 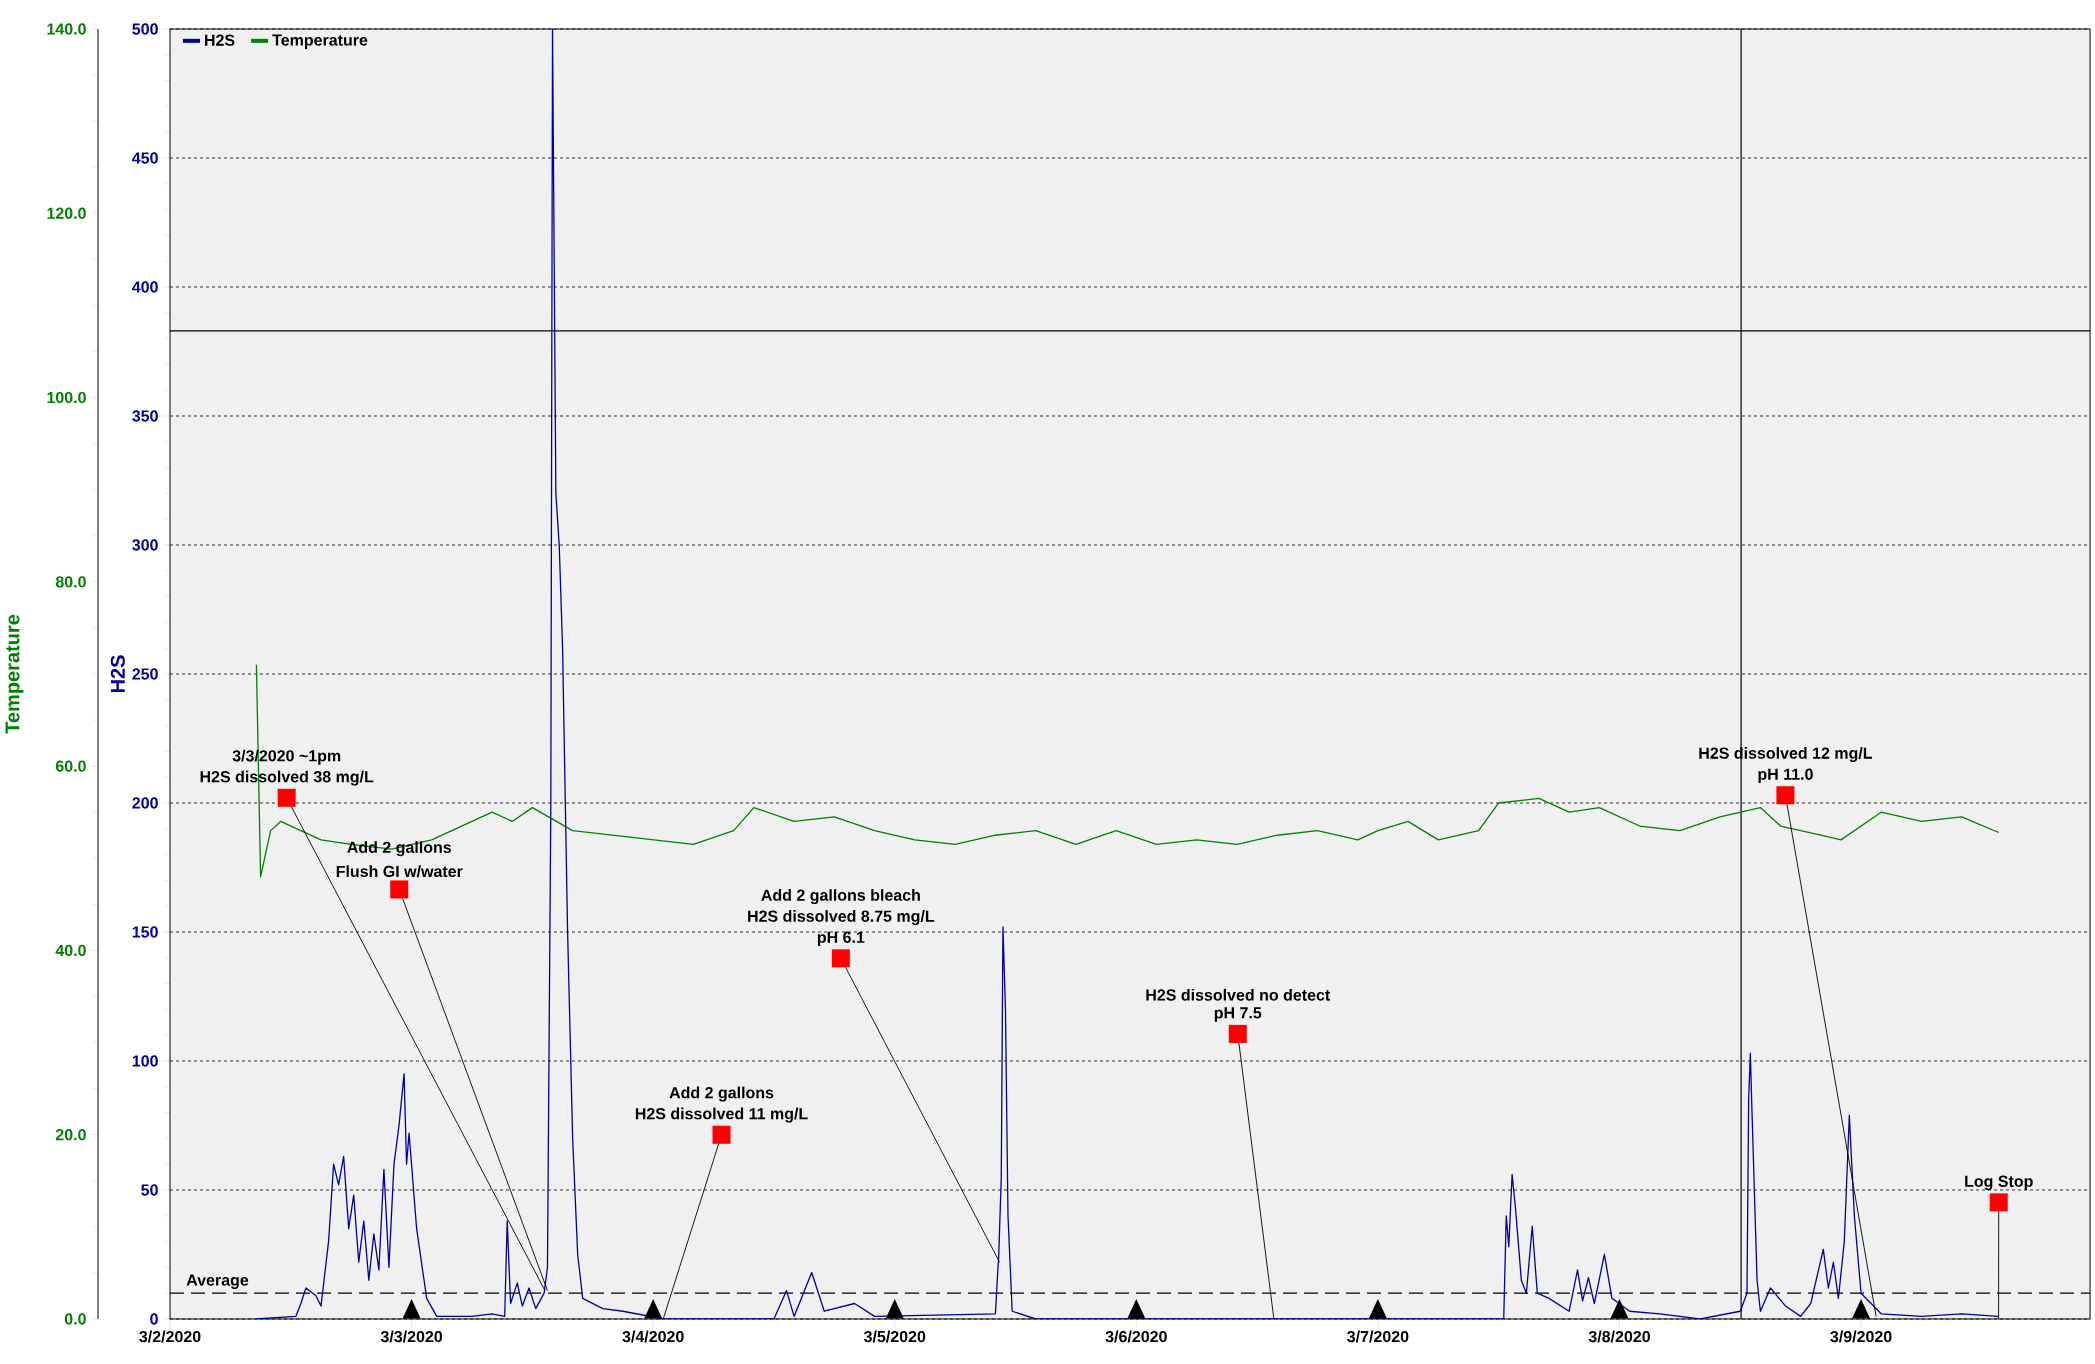 What do you see at coordinates (411, 1336) in the screenshot?
I see `x-tick-label: 3/3/2020` at bounding box center [411, 1336].